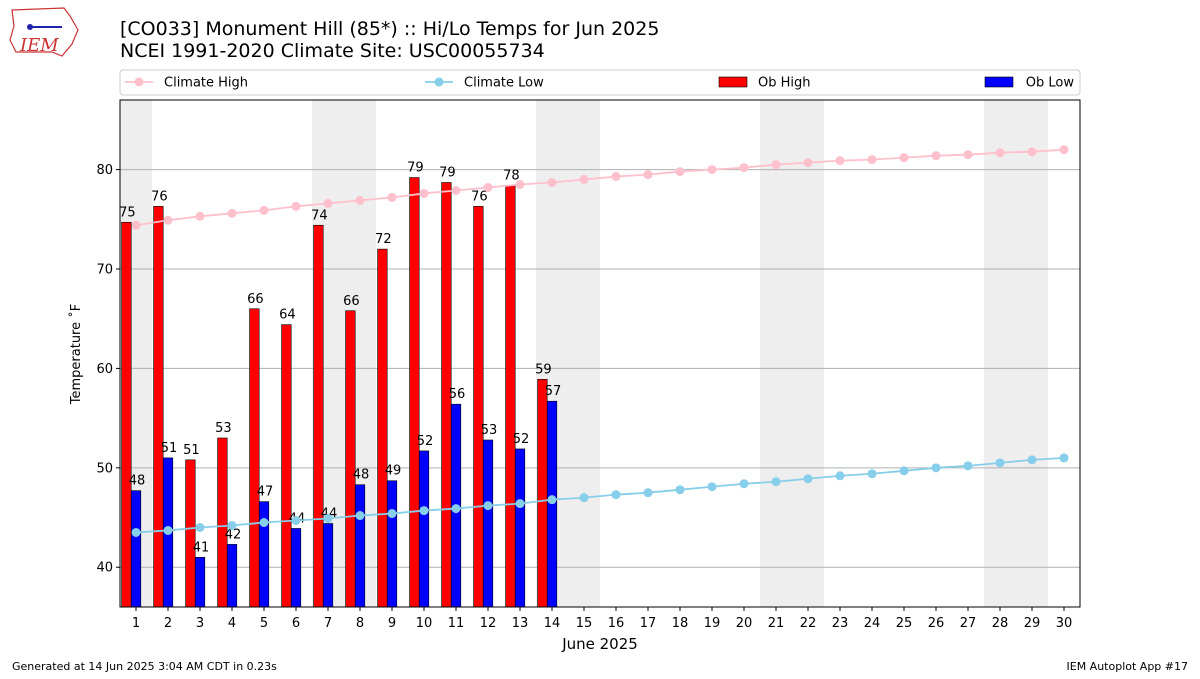 This screenshot has width=1200, height=679. What do you see at coordinates (680, 623) in the screenshot?
I see `x-tick-label: 18` at bounding box center [680, 623].